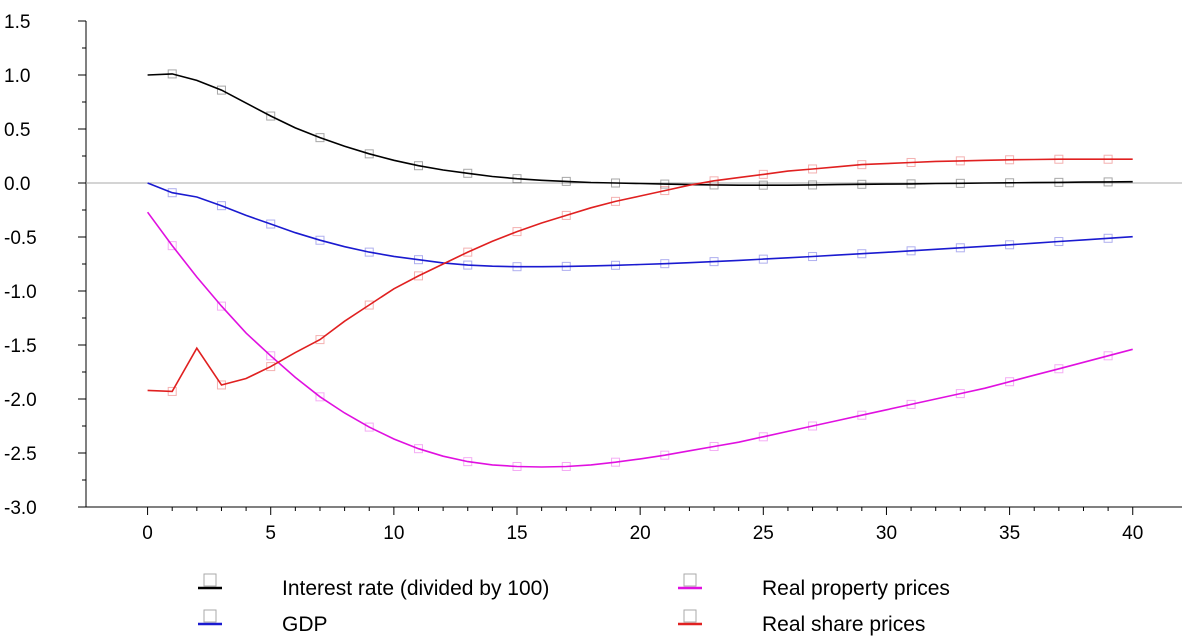 This screenshot has width=1194, height=644. I want to click on legend-label: Real property prices, so click(856, 588).